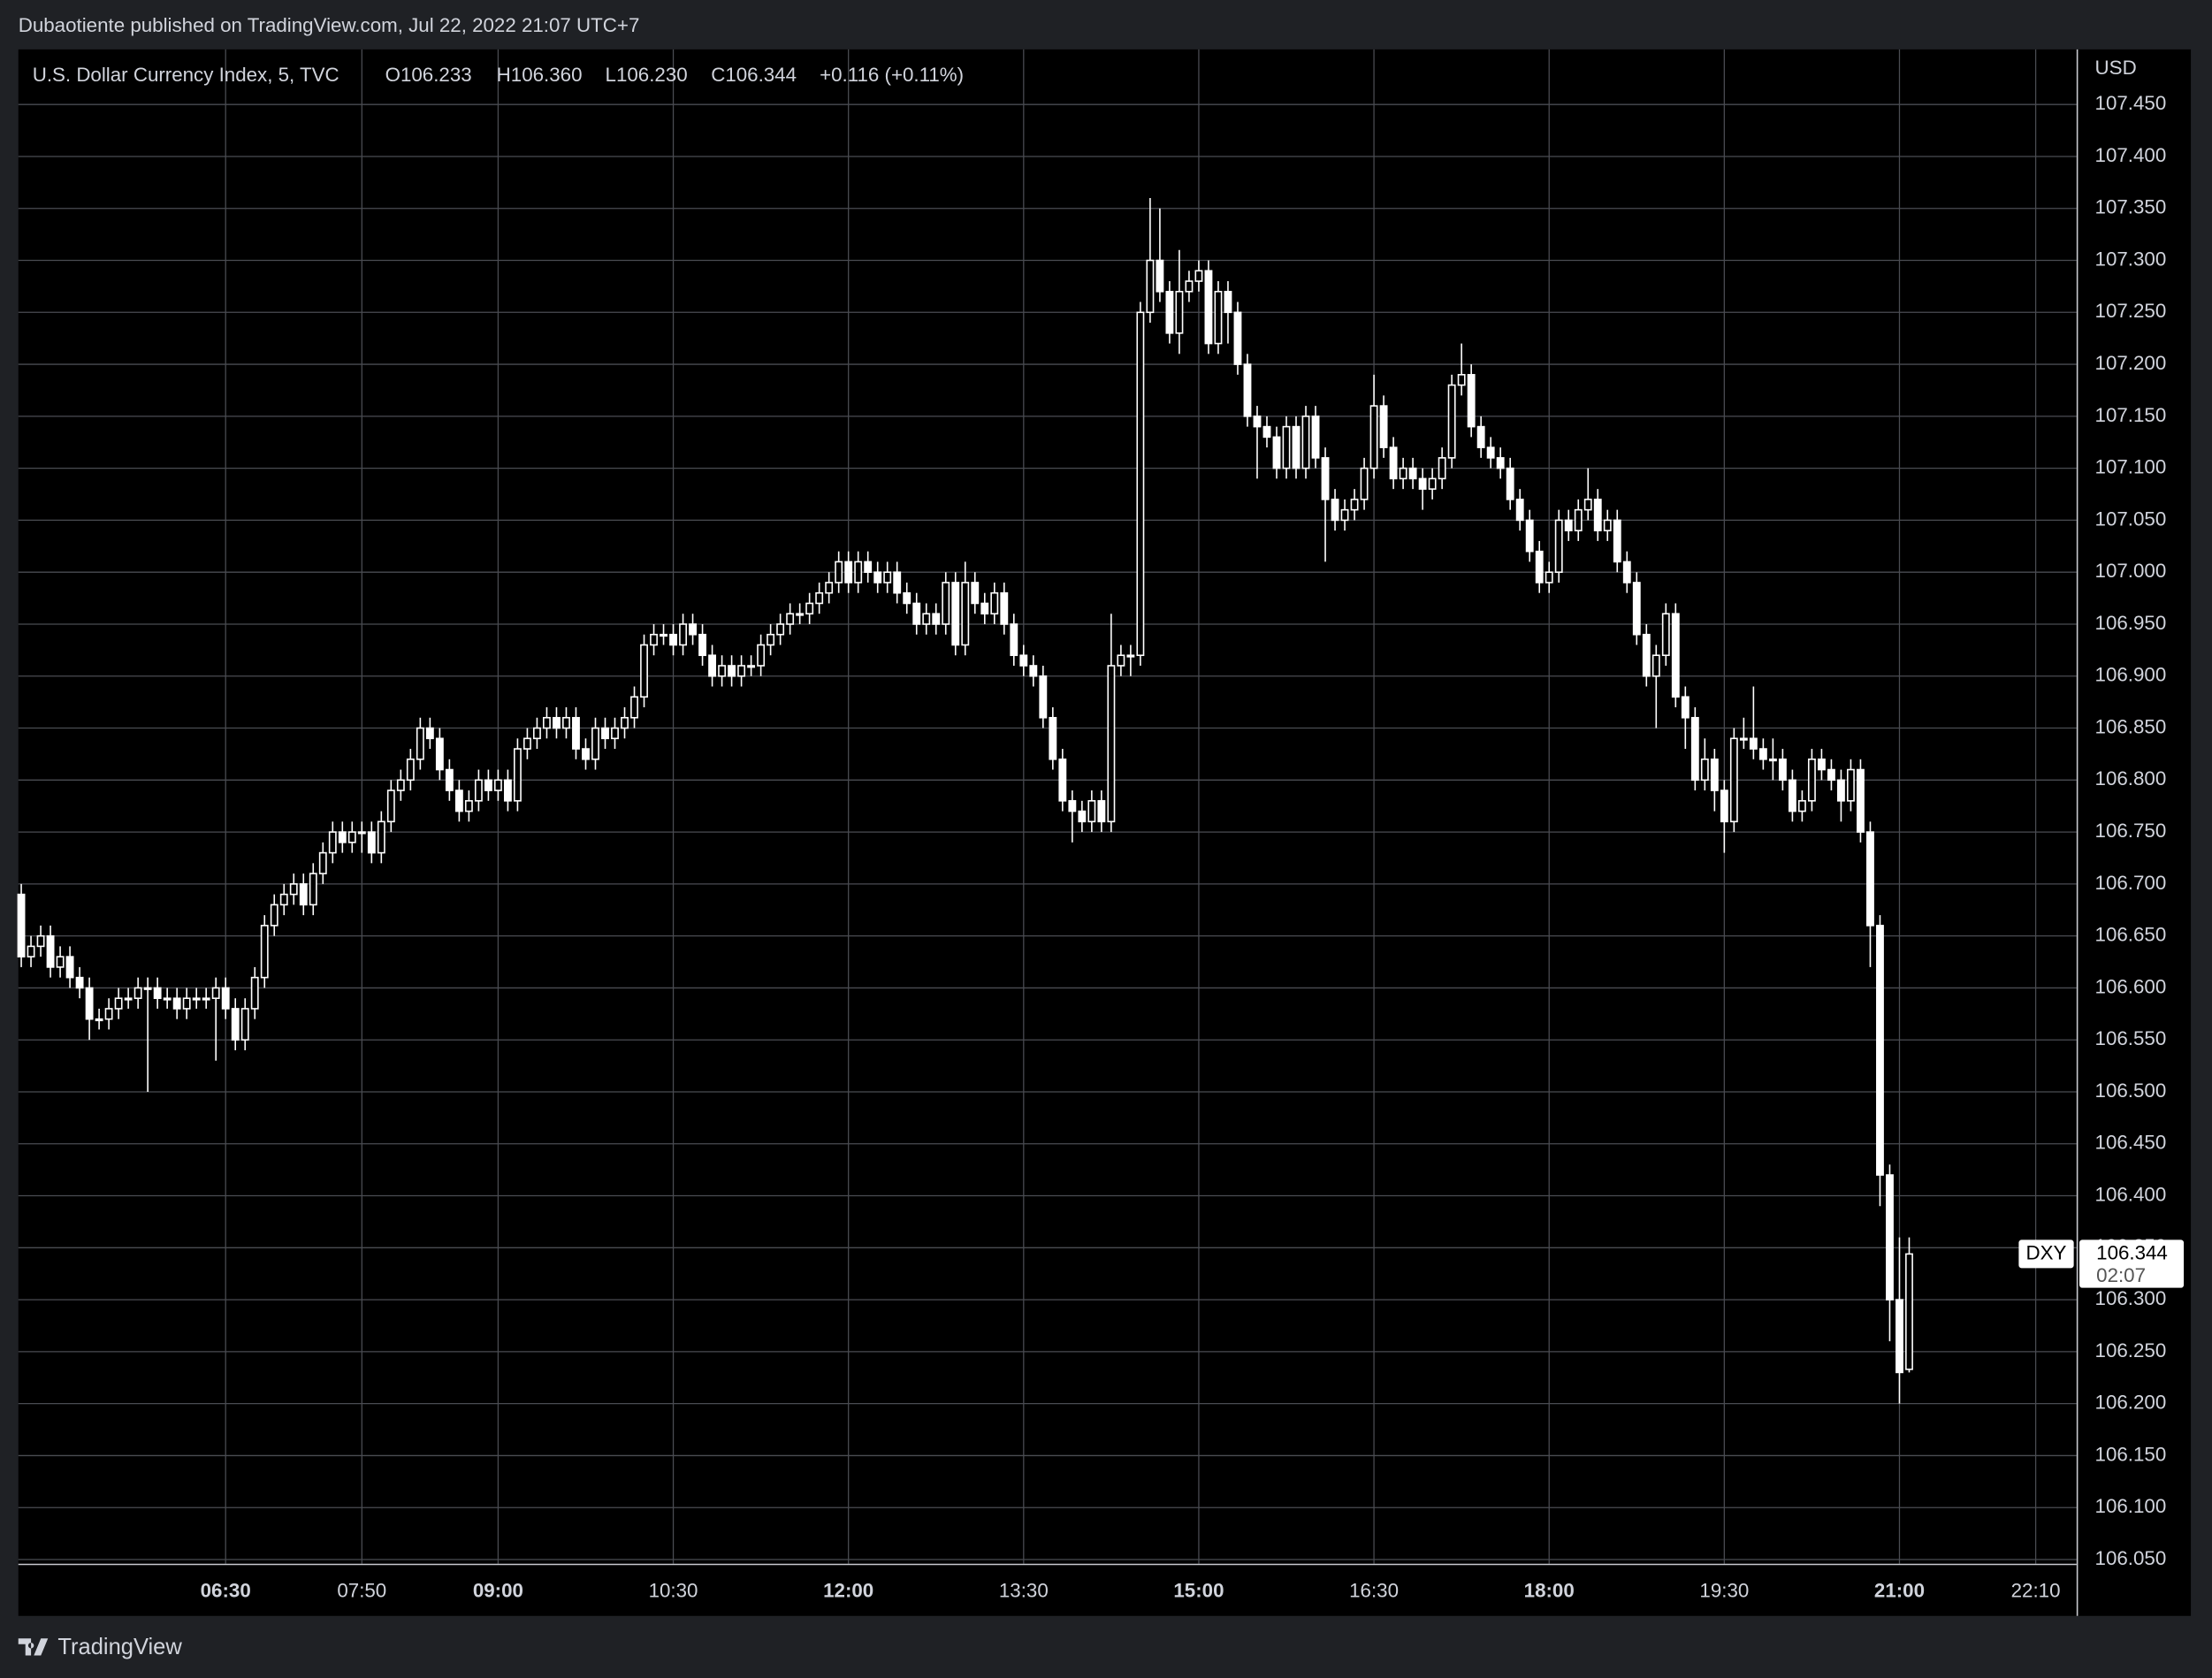 The width and height of the screenshot is (2212, 1678). What do you see at coordinates (428, 75) in the screenshot?
I see `legend-open: O106.233` at bounding box center [428, 75].